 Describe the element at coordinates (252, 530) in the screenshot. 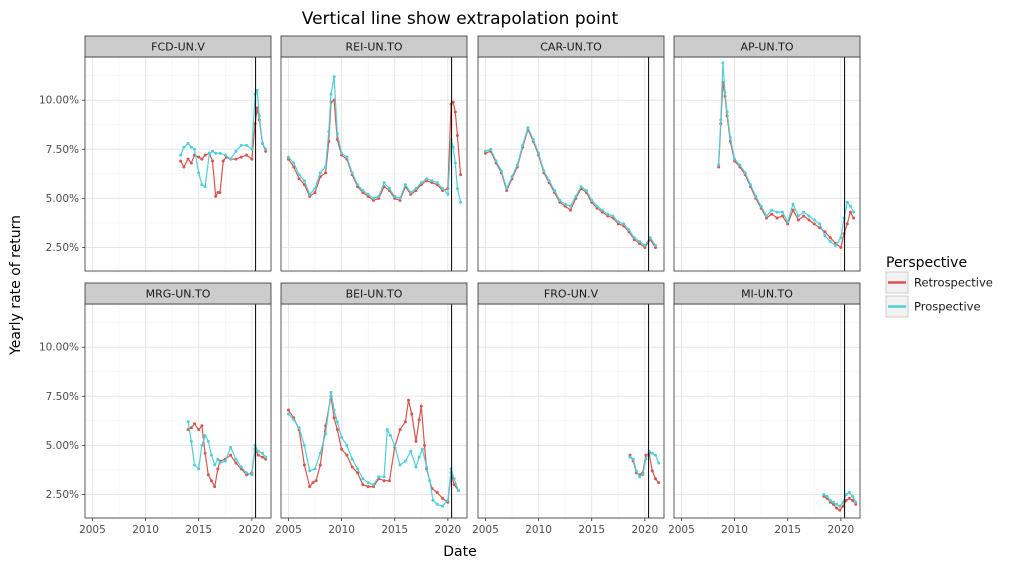

I see `x-tick-label: 2020` at that location.